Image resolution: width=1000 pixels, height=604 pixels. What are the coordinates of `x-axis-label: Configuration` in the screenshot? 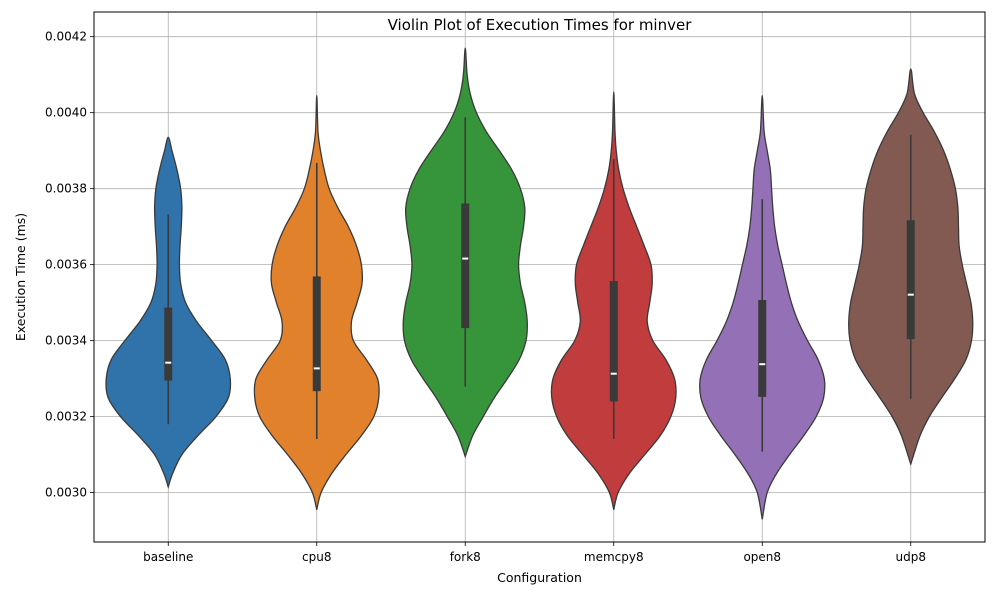 It's located at (539, 577).